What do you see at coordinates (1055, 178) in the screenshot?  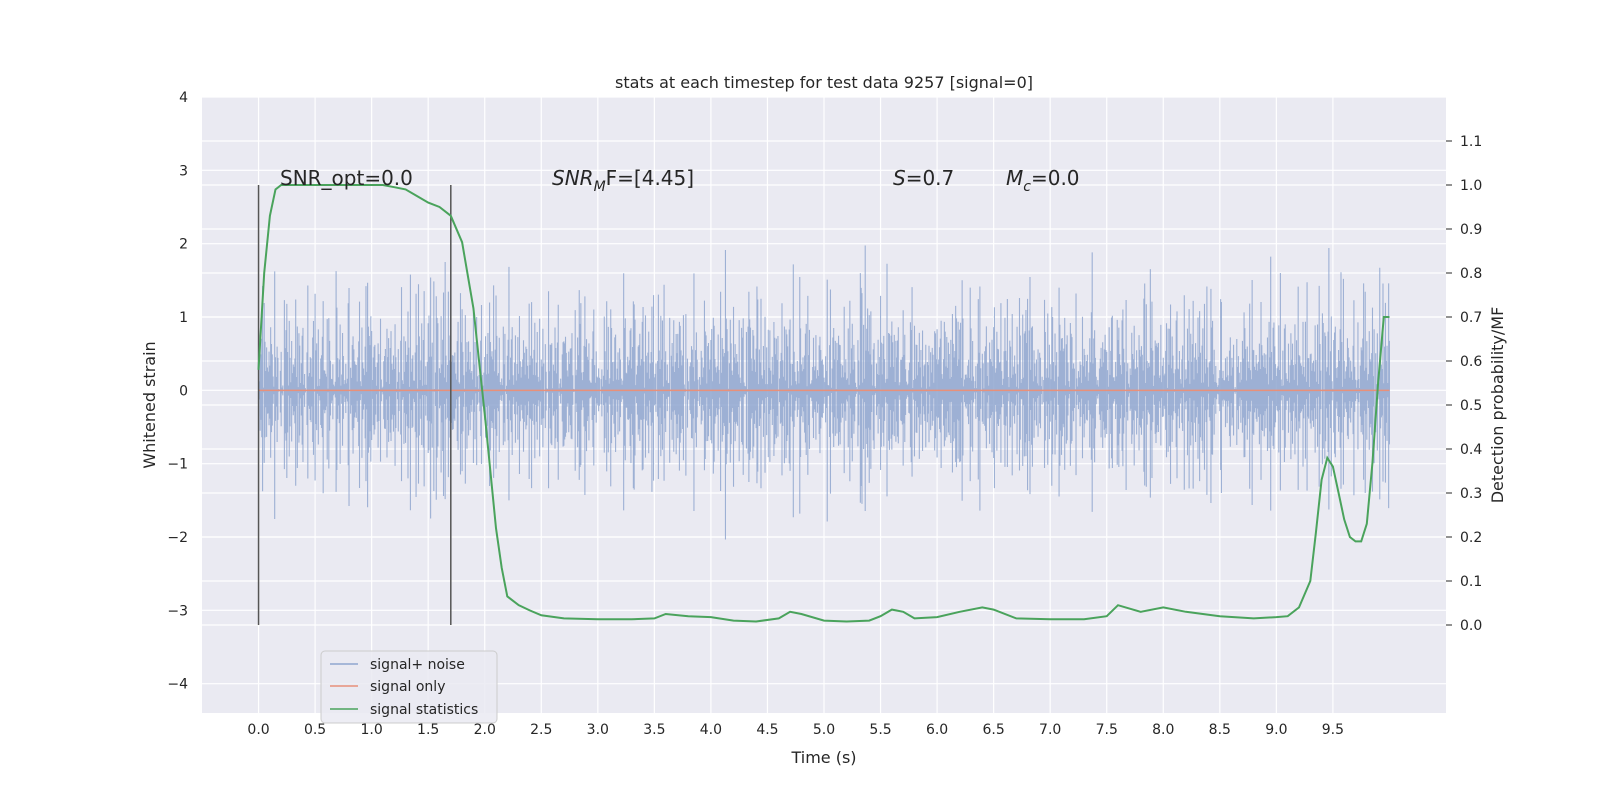 I see `mc-rest: =0.0` at bounding box center [1055, 178].